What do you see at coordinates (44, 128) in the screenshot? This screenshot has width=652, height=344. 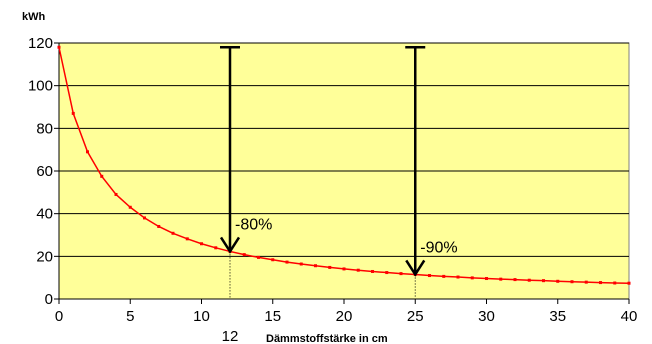 I see `y-tick-label: 80` at bounding box center [44, 128].